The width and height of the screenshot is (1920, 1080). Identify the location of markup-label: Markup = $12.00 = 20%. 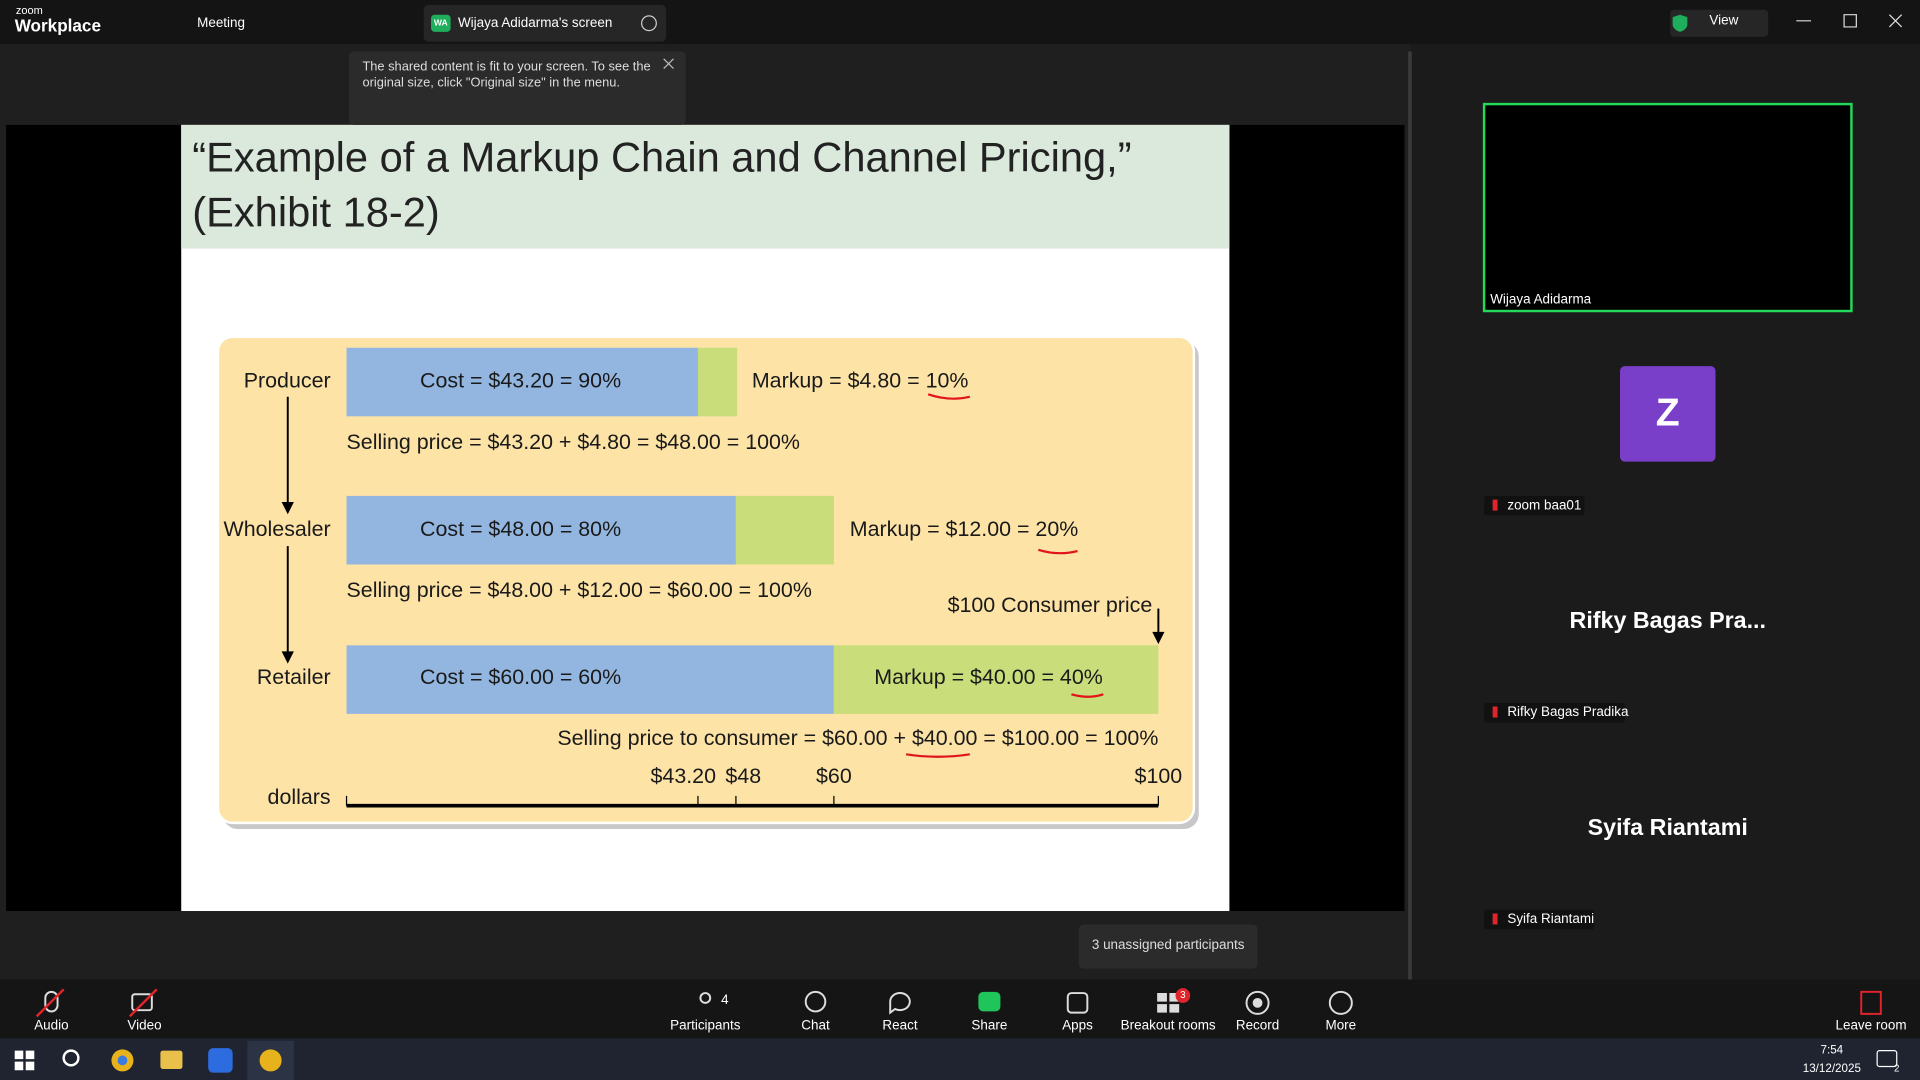
(964, 529).